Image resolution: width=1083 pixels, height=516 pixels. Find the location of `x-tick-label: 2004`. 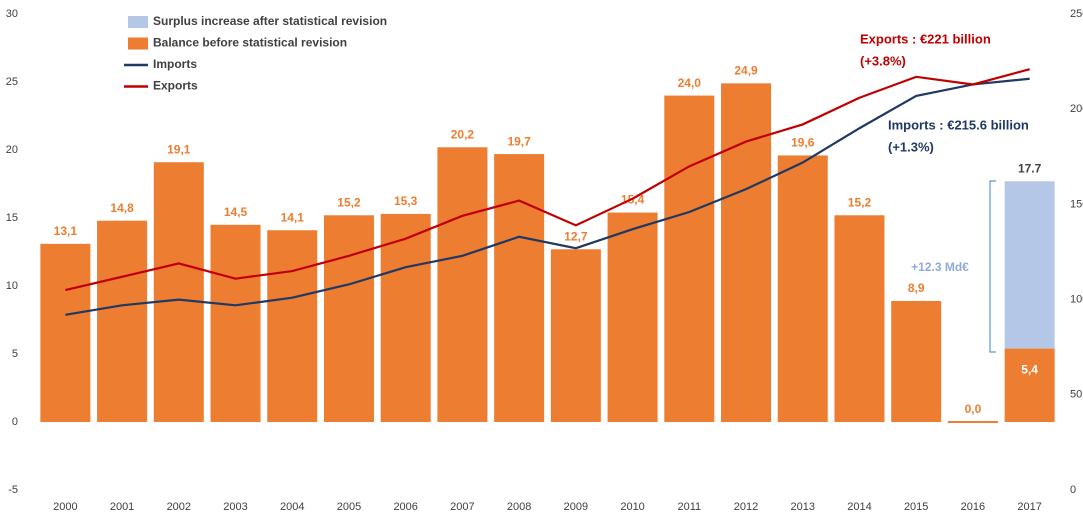

x-tick-label: 2004 is located at coordinates (292, 507).